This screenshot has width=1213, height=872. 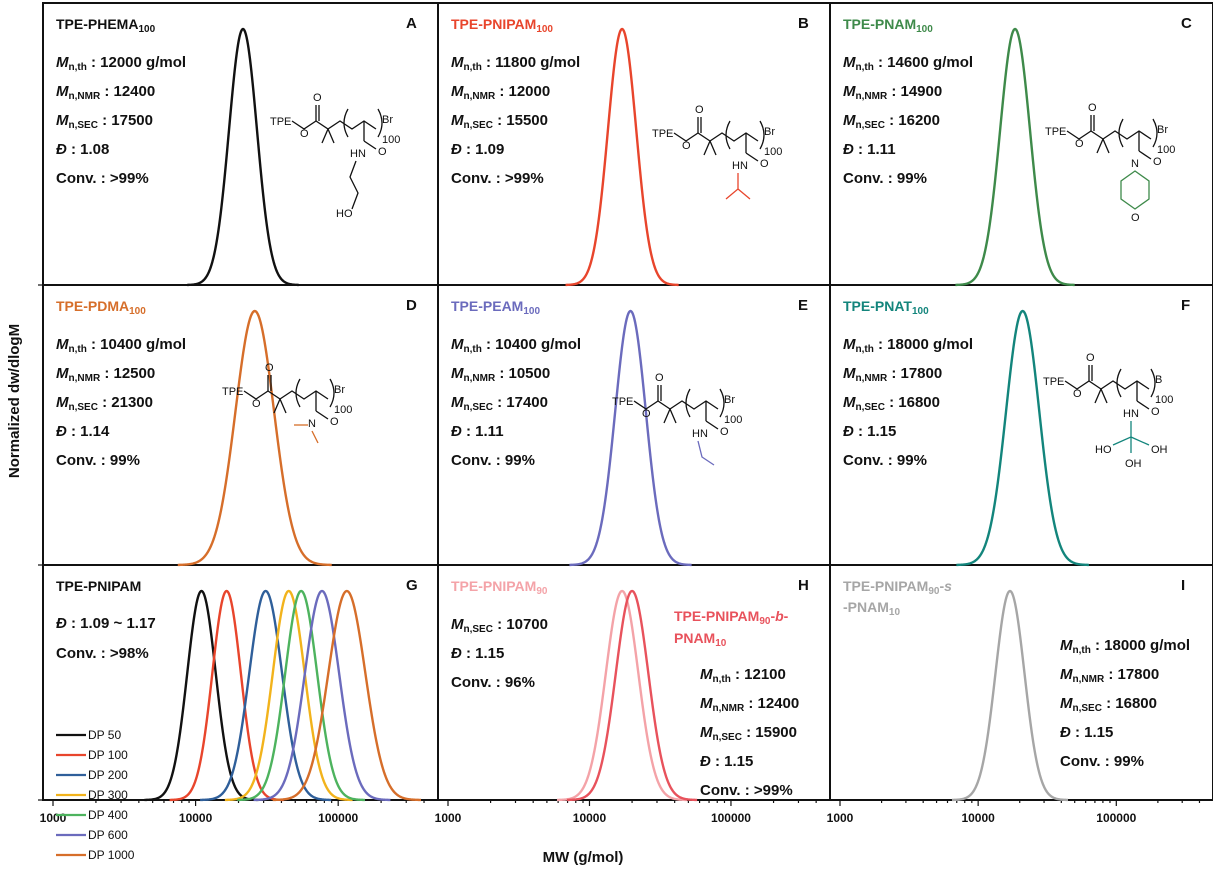 I want to click on info-value: : 16800, so click(x=1129, y=703).